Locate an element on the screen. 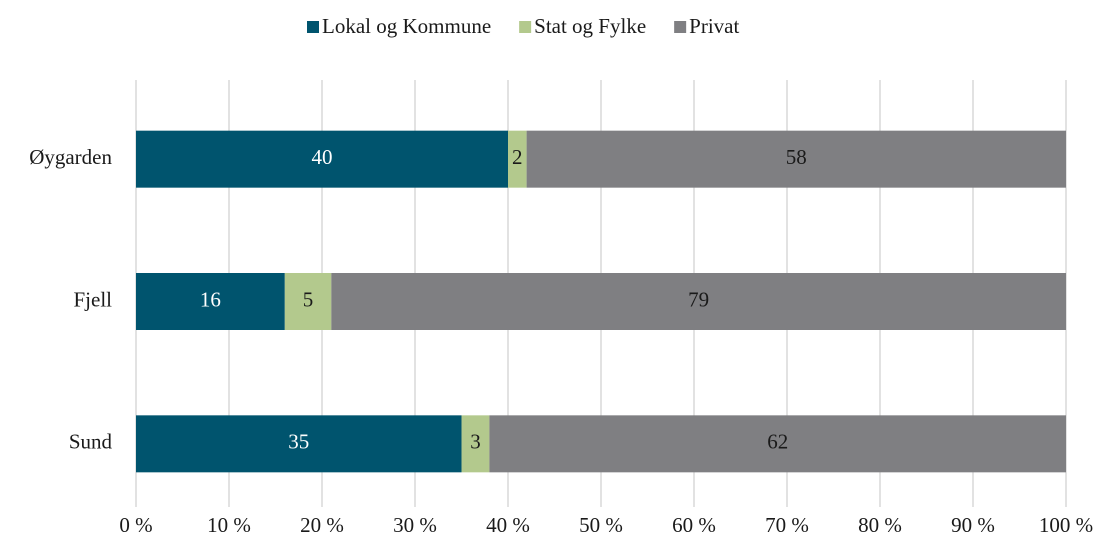  legend-label: Lokal og Kommune is located at coordinates (406, 26).